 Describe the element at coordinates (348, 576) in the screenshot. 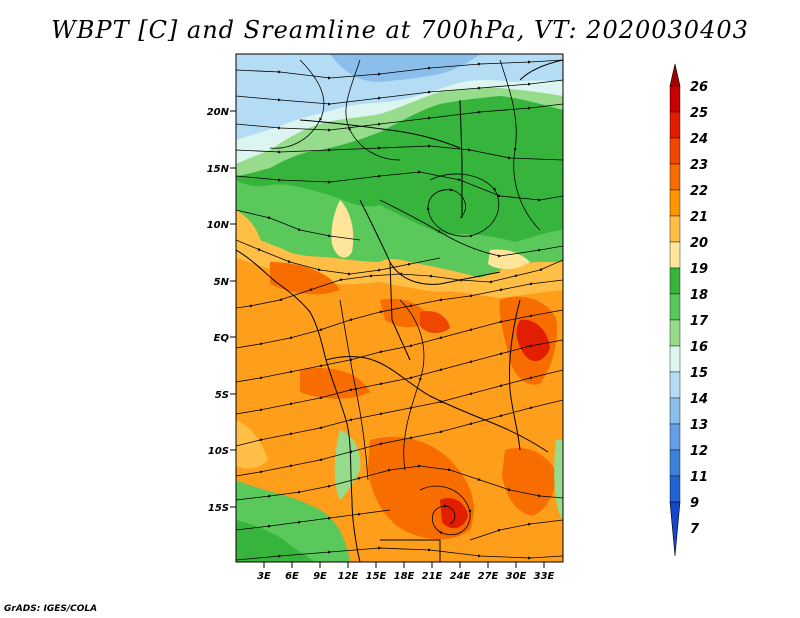

I see `lon-label: 12E` at that location.